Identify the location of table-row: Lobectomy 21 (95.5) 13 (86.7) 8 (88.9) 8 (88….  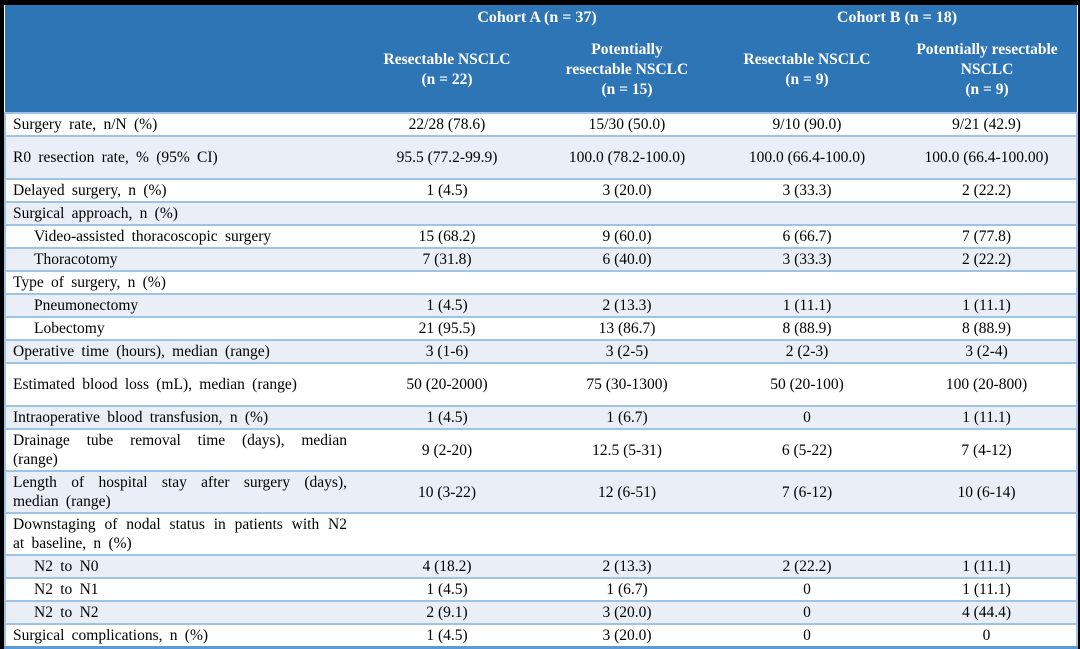
(541, 328).